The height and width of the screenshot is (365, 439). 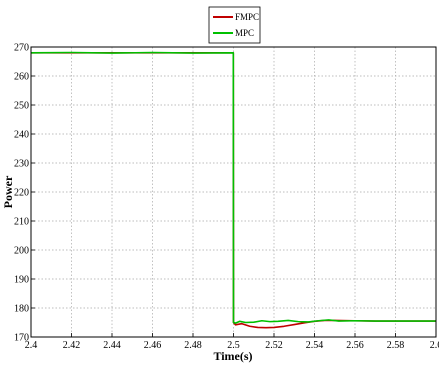 I want to click on y-tick-label: 230, so click(x=21, y=164).